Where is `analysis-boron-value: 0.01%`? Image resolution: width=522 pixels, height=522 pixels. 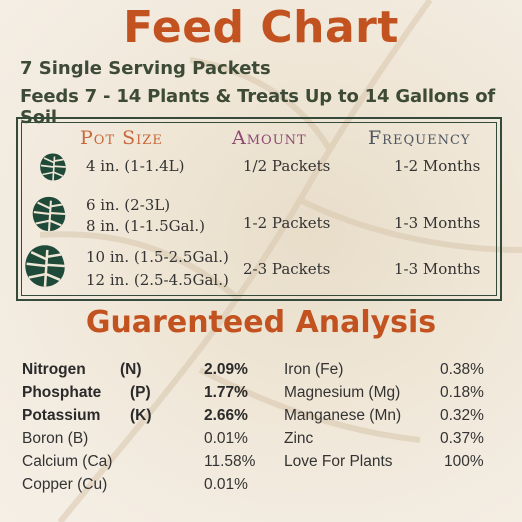 analysis-boron-value: 0.01% is located at coordinates (226, 438).